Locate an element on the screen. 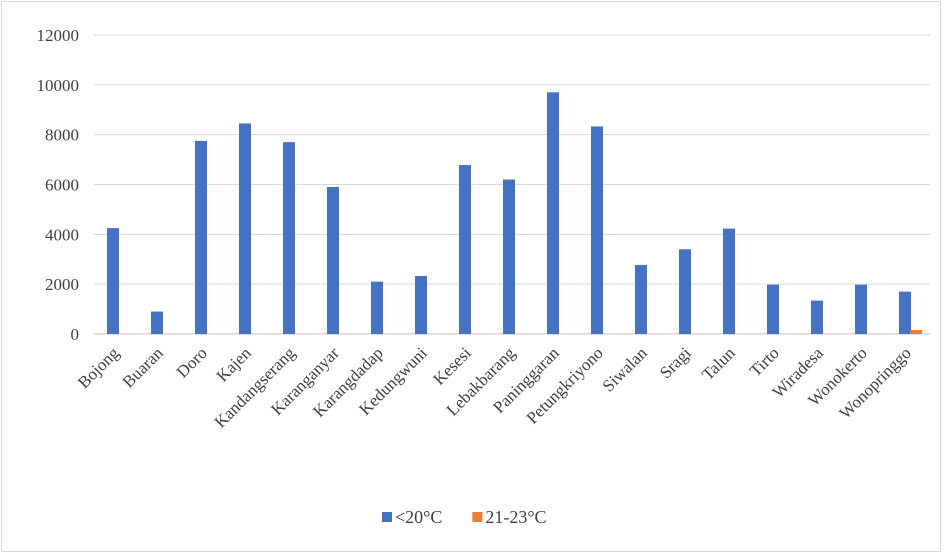 The height and width of the screenshot is (555, 944). y-tick-label: 8000 is located at coordinates (62, 135).